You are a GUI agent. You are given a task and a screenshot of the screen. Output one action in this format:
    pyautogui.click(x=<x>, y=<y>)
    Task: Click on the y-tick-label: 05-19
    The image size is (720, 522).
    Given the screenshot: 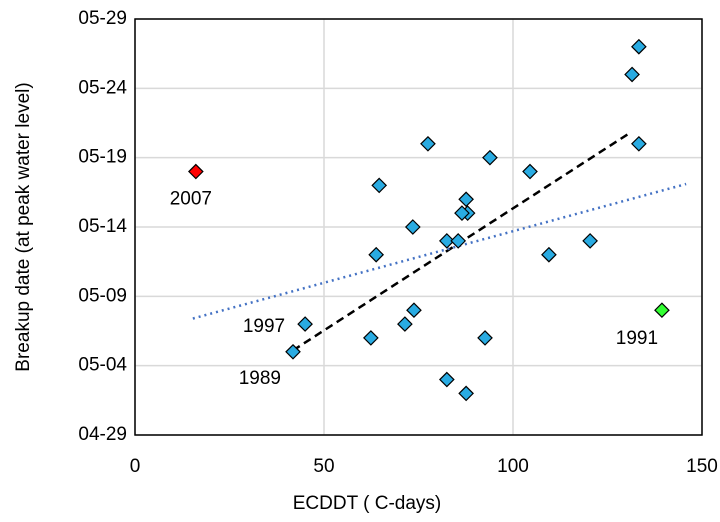 What is the action you would take?
    pyautogui.click(x=102, y=157)
    